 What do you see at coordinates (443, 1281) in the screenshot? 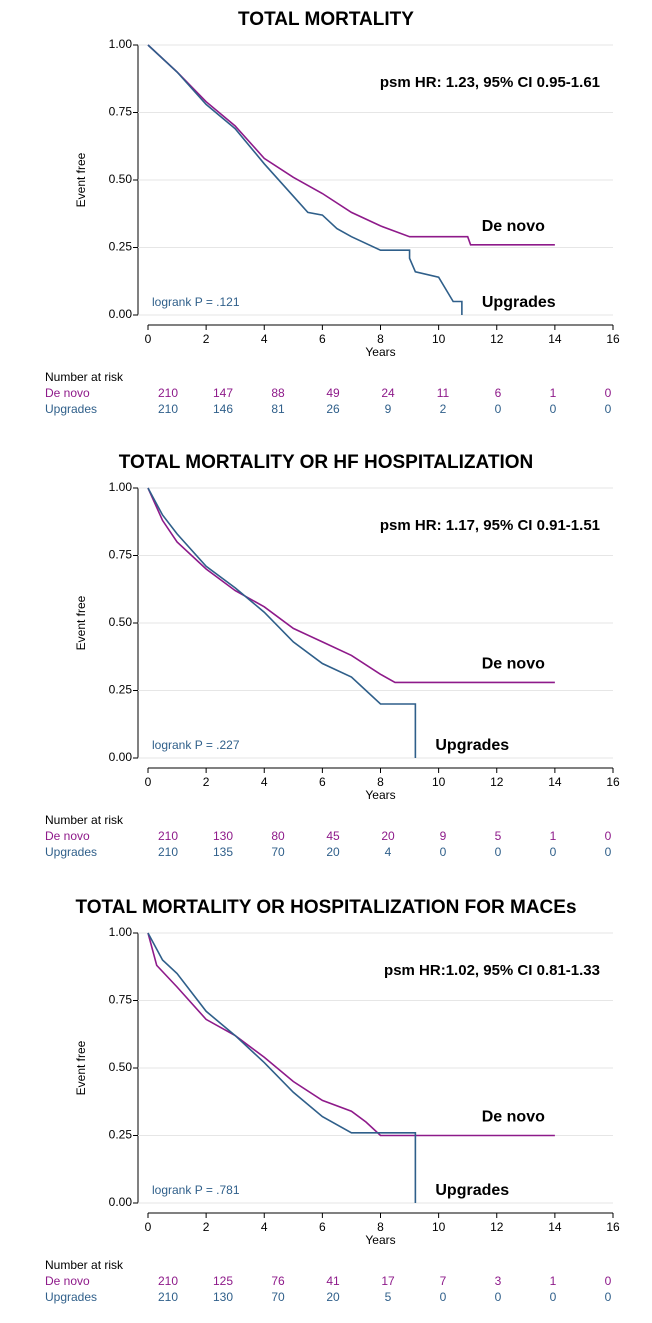
I see `risk-value: 7` at bounding box center [443, 1281].